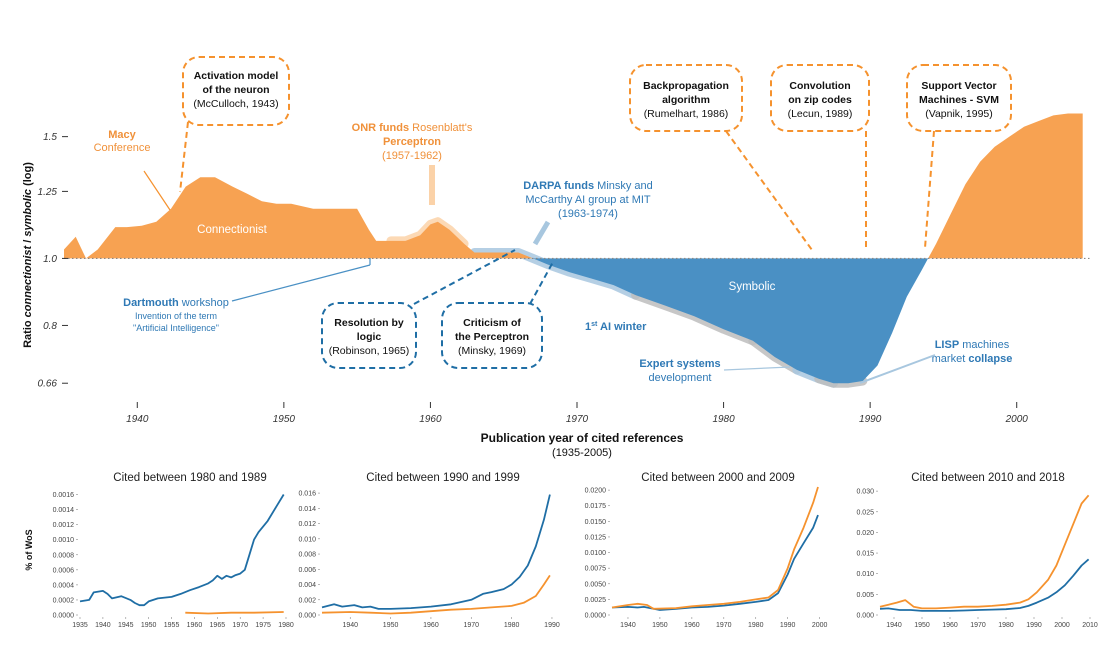  What do you see at coordinates (29, 549) in the screenshot?
I see `panel-y-label: % of WoS` at bounding box center [29, 549].